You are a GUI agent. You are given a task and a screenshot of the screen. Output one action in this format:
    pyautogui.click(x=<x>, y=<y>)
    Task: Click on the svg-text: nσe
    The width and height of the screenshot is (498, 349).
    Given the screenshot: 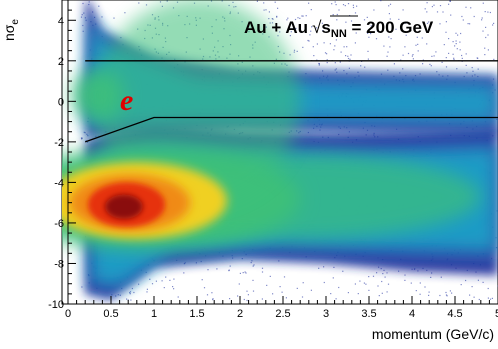 What is the action you would take?
    pyautogui.click(x=11, y=30)
    